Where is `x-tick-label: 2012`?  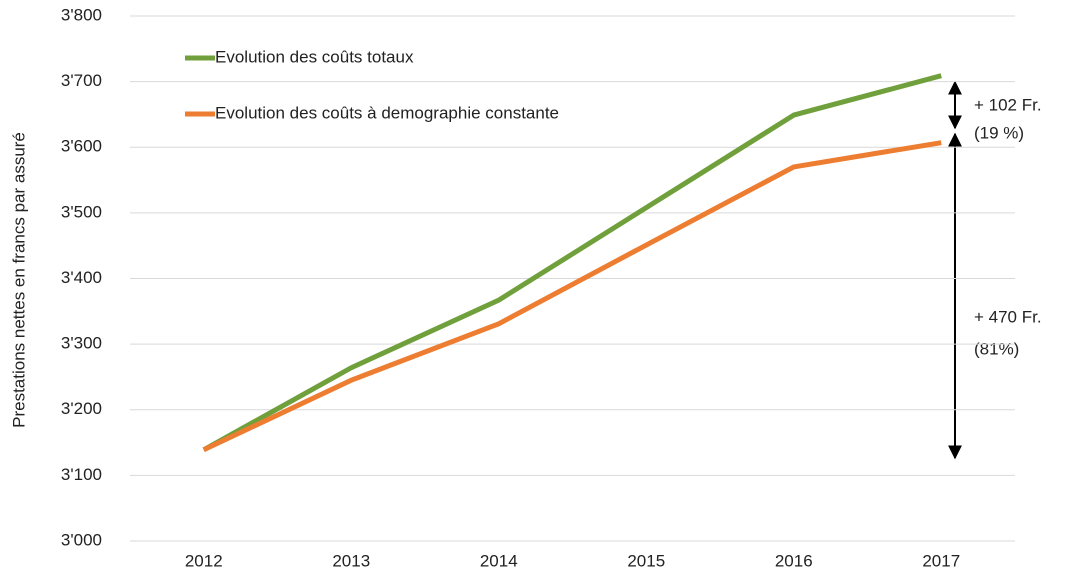
x-tick-label: 2012 is located at coordinates (204, 560).